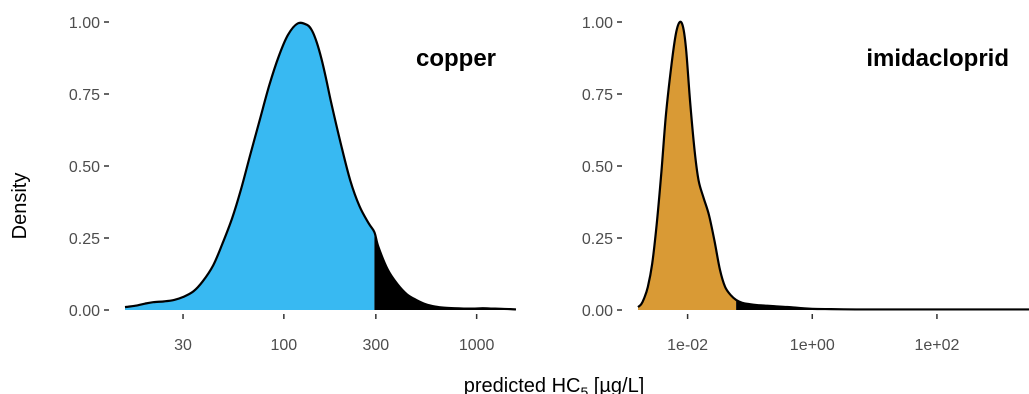 This screenshot has height=394, width=1029. I want to click on x-axis-title-prefix: predicted HC, so click(522, 384).